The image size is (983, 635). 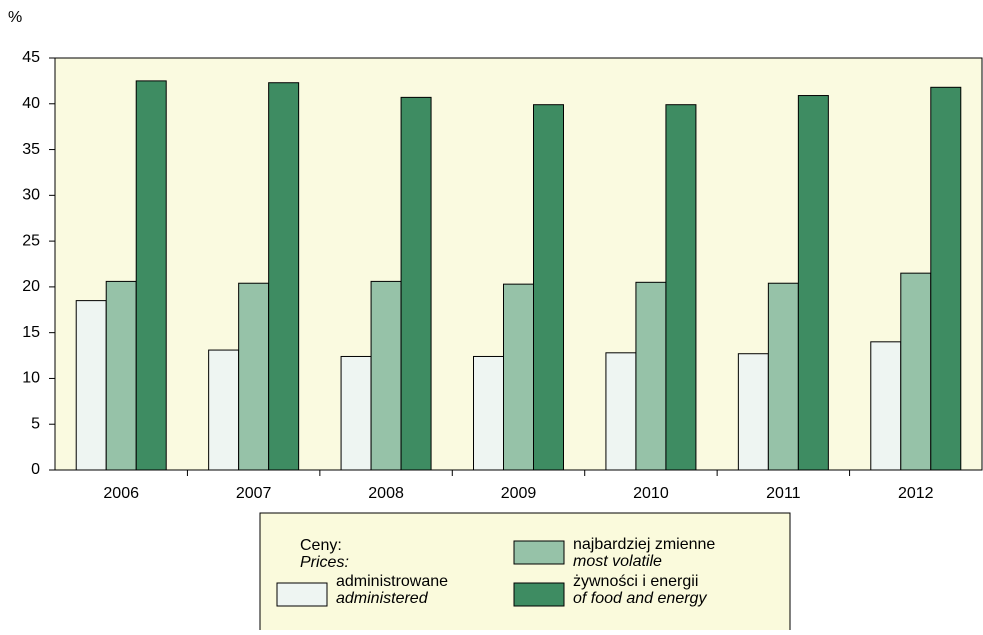 I want to click on x-tick-label: 2008, so click(x=386, y=493).